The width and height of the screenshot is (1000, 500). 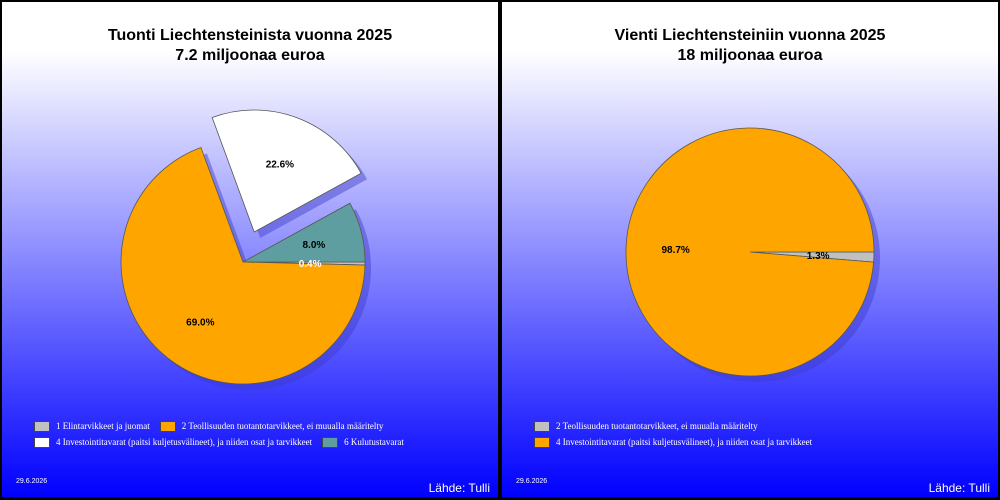 I want to click on pie-value-label: 1.3%, so click(x=818, y=256).